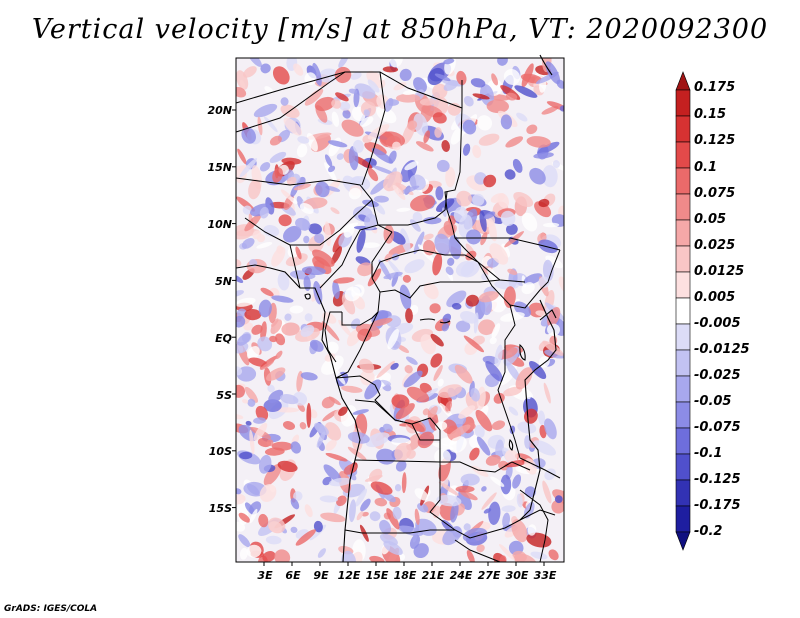  What do you see at coordinates (349, 575) in the screenshot?
I see `lon-label: 12E` at bounding box center [349, 575].